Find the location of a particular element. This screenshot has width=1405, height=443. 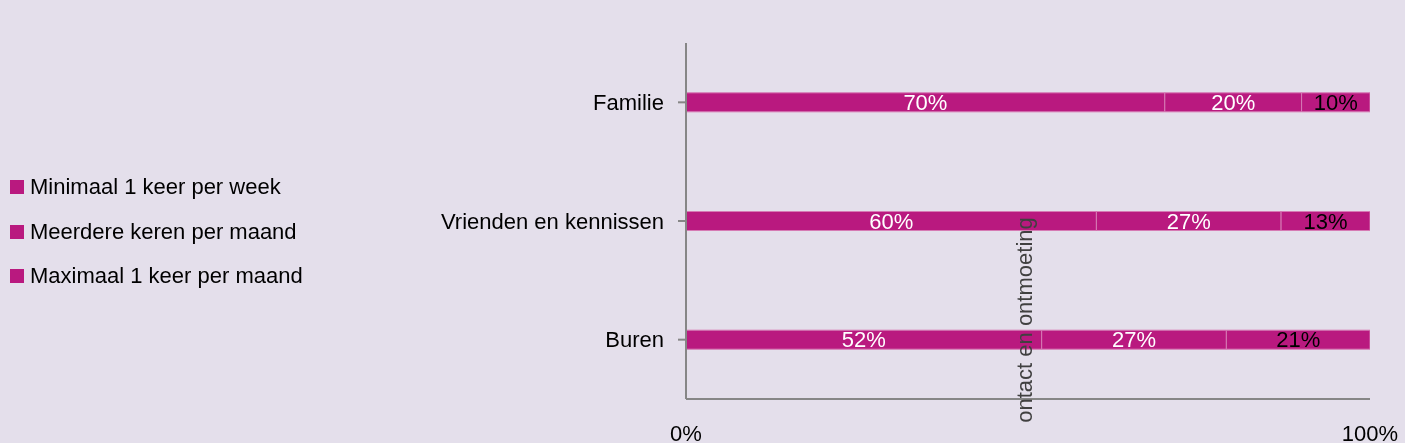

legend-label: Meerdere keren per maand is located at coordinates (163, 231).